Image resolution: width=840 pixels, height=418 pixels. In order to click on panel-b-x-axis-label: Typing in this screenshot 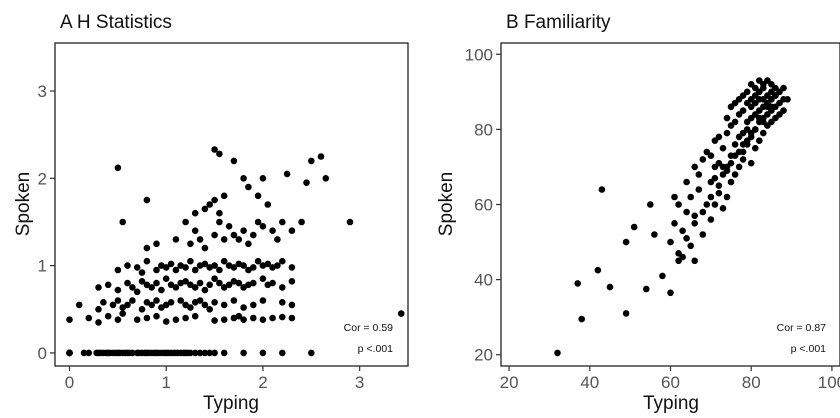, I will do `click(671, 403)`.